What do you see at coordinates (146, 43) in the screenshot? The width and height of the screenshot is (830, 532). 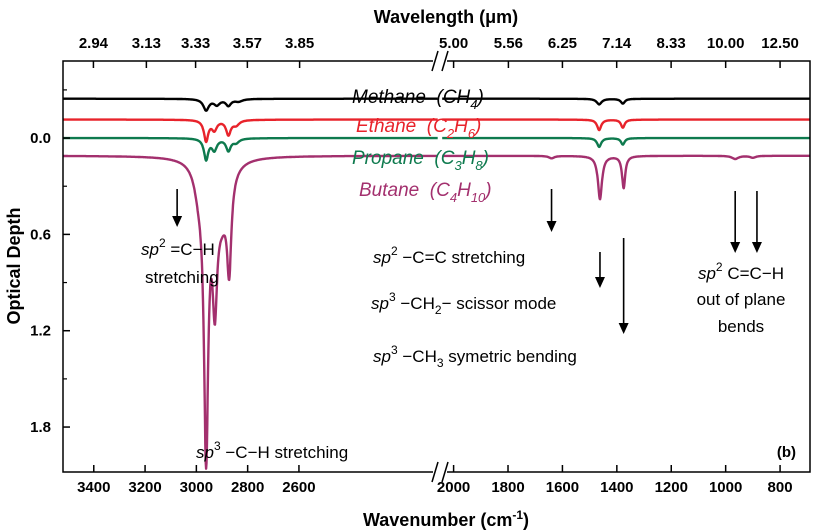 I see `x2-tick-label: 3.13` at bounding box center [146, 43].